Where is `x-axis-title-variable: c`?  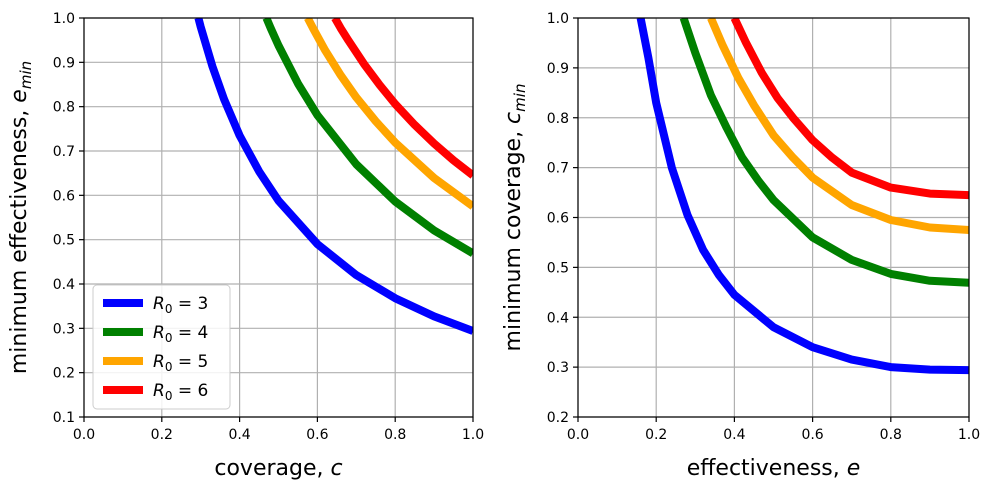
x-axis-title-variable: c is located at coordinates (337, 468).